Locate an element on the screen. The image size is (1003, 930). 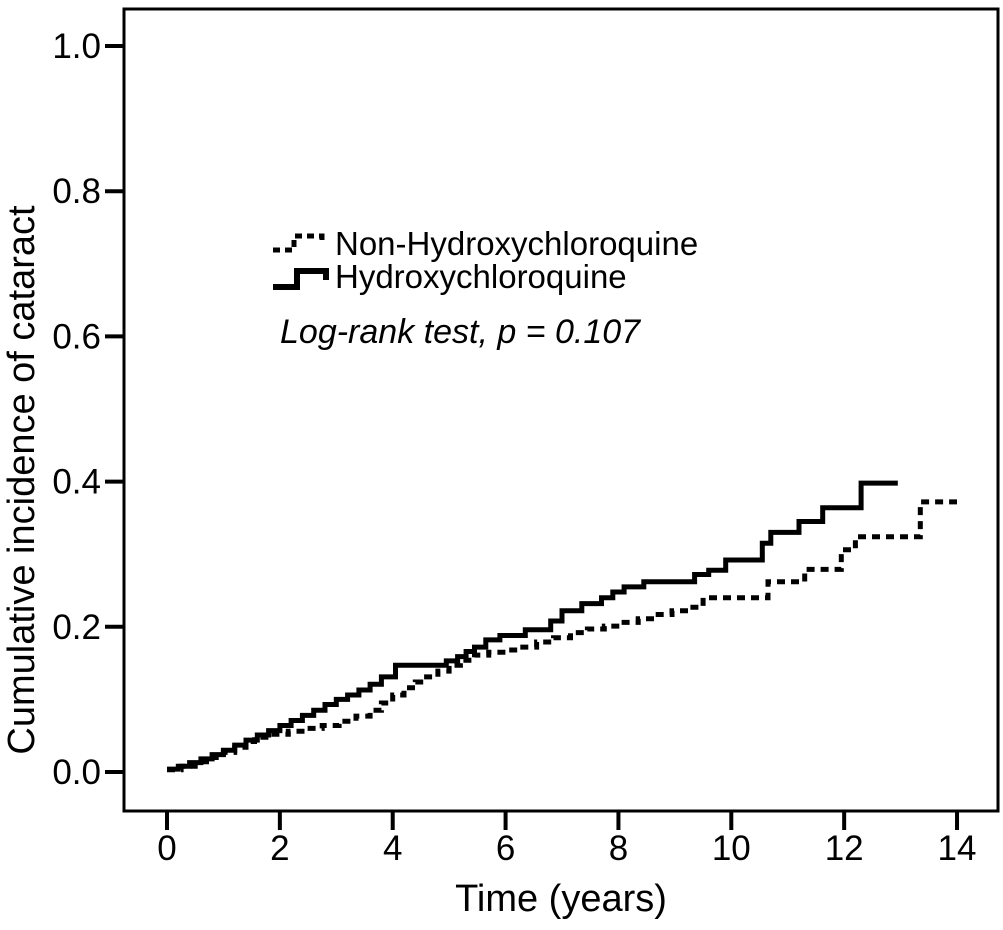
y-tick-label: 0.2 is located at coordinates (76, 627).